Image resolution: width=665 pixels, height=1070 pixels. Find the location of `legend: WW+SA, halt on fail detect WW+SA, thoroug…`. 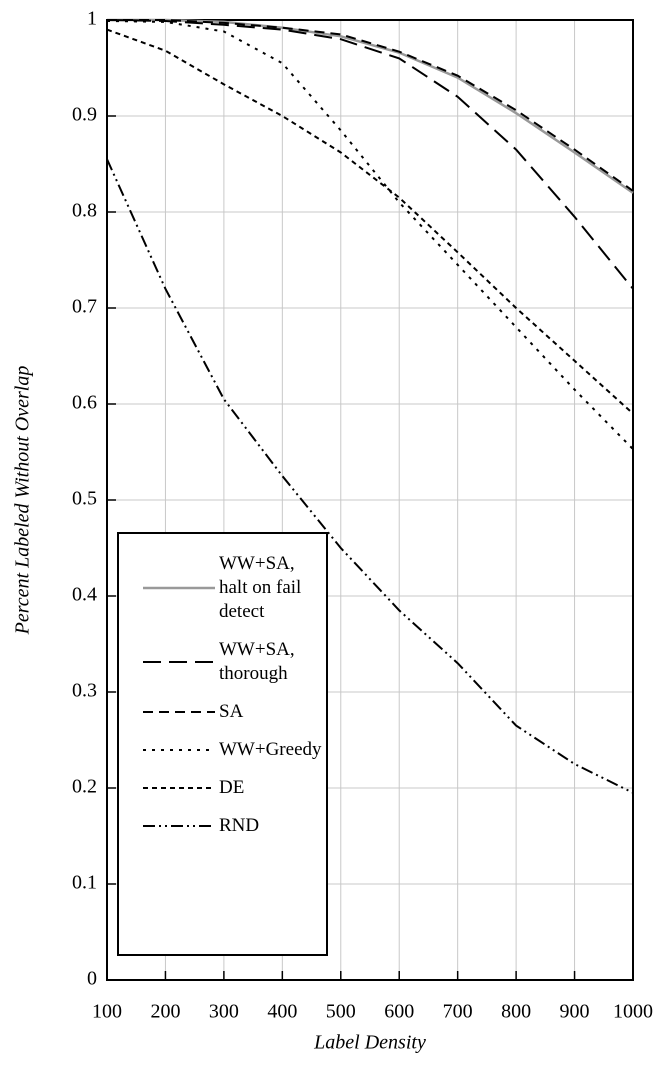

legend: WW+SA, halt on fail detect WW+SA, thoroug… is located at coordinates (222, 744).